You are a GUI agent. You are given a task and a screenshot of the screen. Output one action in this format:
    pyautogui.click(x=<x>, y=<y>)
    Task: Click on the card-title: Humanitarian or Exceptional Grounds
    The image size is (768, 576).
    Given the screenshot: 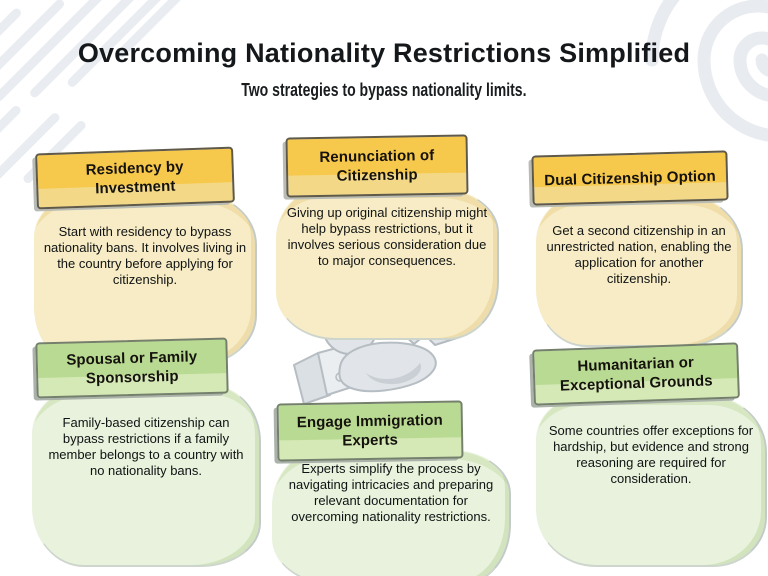 What is the action you would take?
    pyautogui.click(x=636, y=374)
    